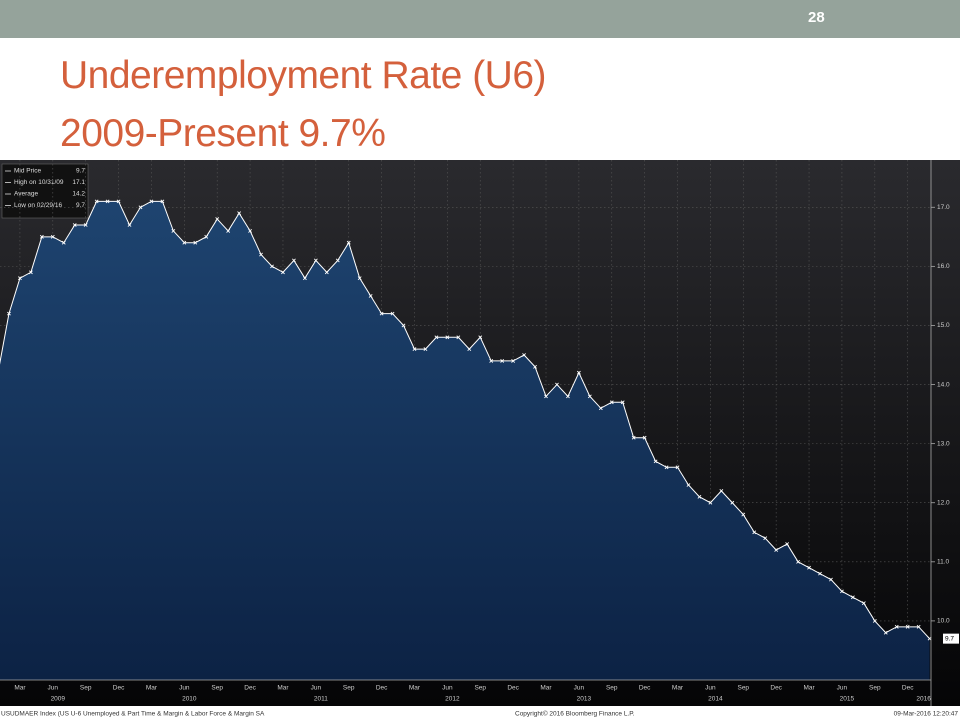 The image size is (960, 720). I want to click on legend-value: 14.2, so click(78, 194).